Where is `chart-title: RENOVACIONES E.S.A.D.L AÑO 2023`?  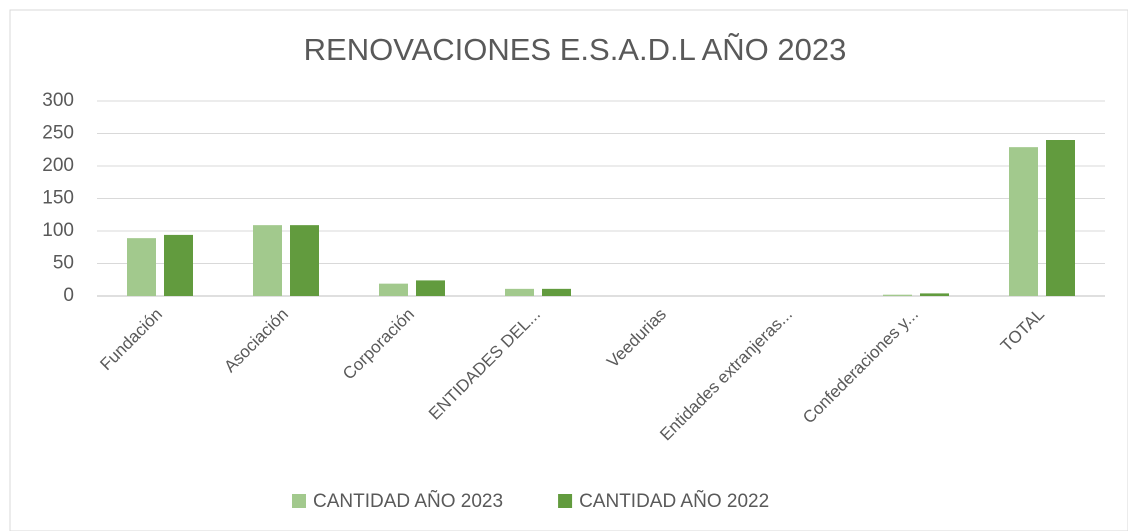
chart-title: RENOVACIONES E.S.A.D.L AÑO 2023 is located at coordinates (575, 49).